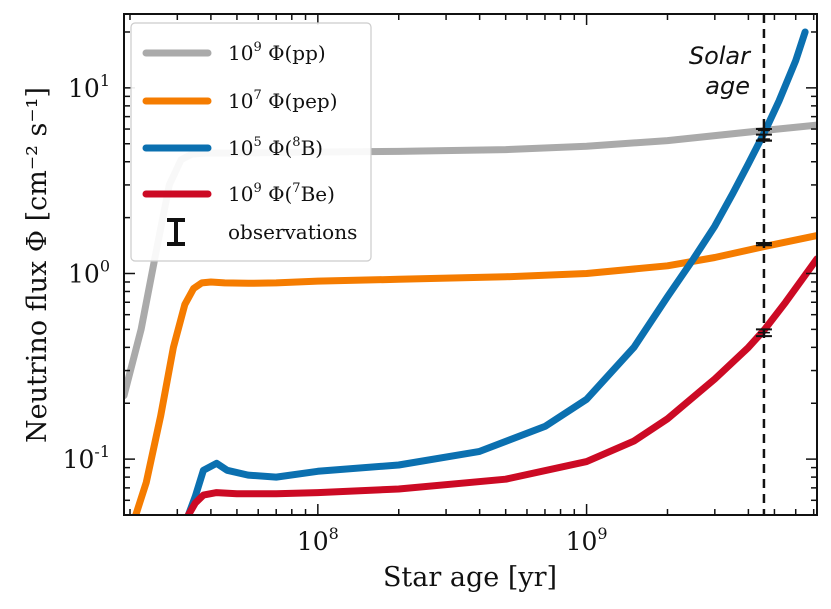 The width and height of the screenshot is (831, 609). Describe the element at coordinates (176, 232) in the screenshot. I see `legend-errorbar-icon` at that location.